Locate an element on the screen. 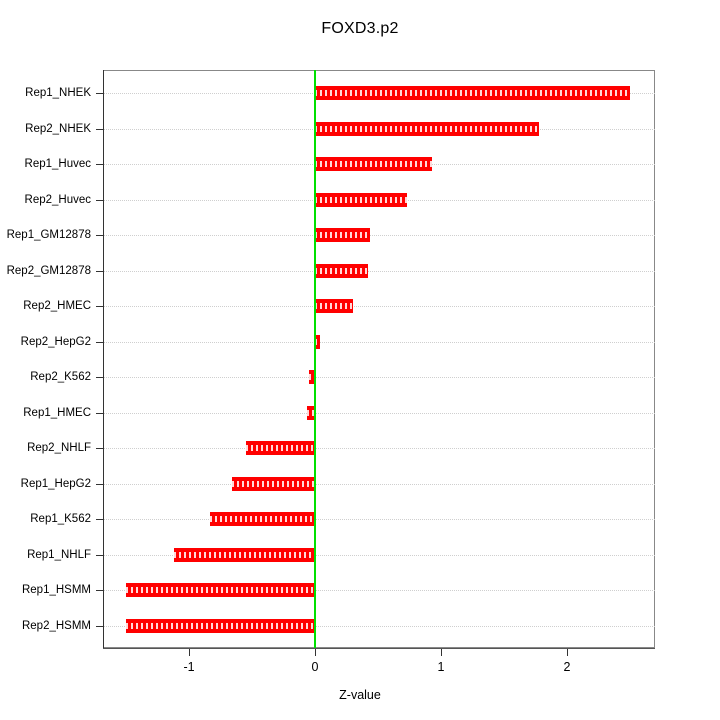  y-tick-label: Rep1_GM12878 is located at coordinates (48, 235).